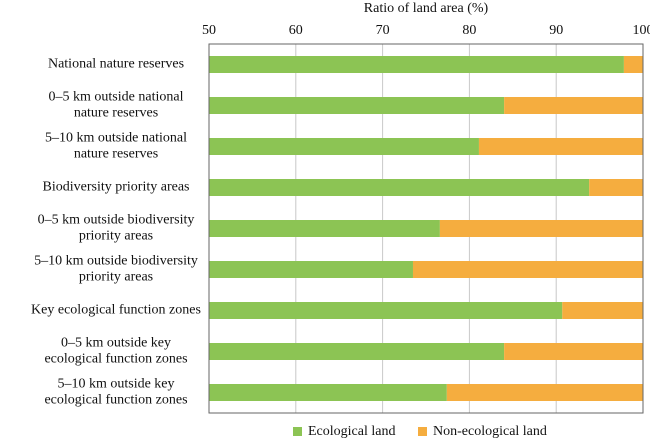 The height and width of the screenshot is (440, 650). I want to click on x-tick-label: 90, so click(556, 30).